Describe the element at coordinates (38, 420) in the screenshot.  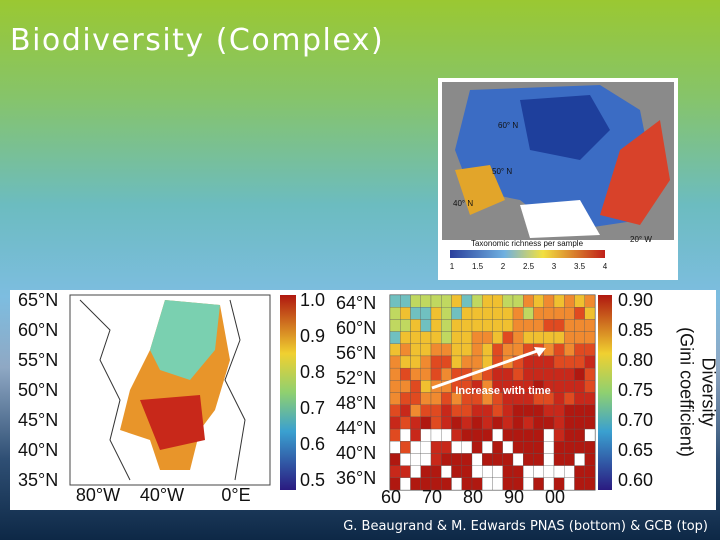
I see `lat-label: 45°N` at that location.